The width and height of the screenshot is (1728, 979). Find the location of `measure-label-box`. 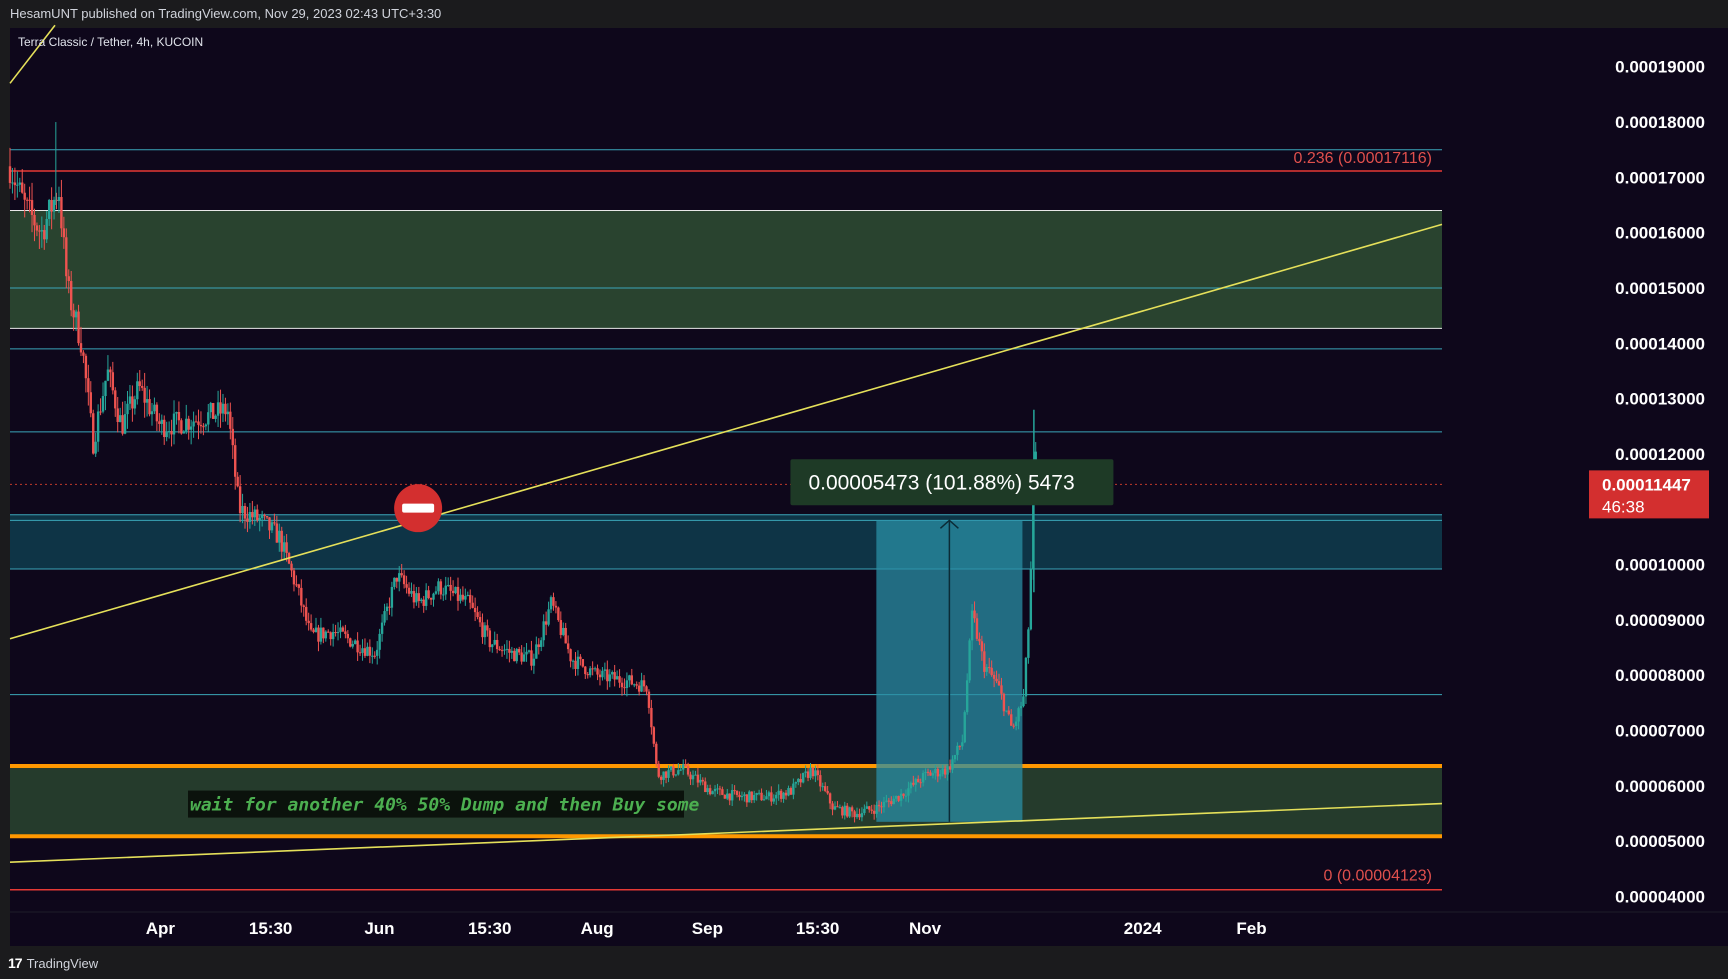

measure-label-box is located at coordinates (952, 482).